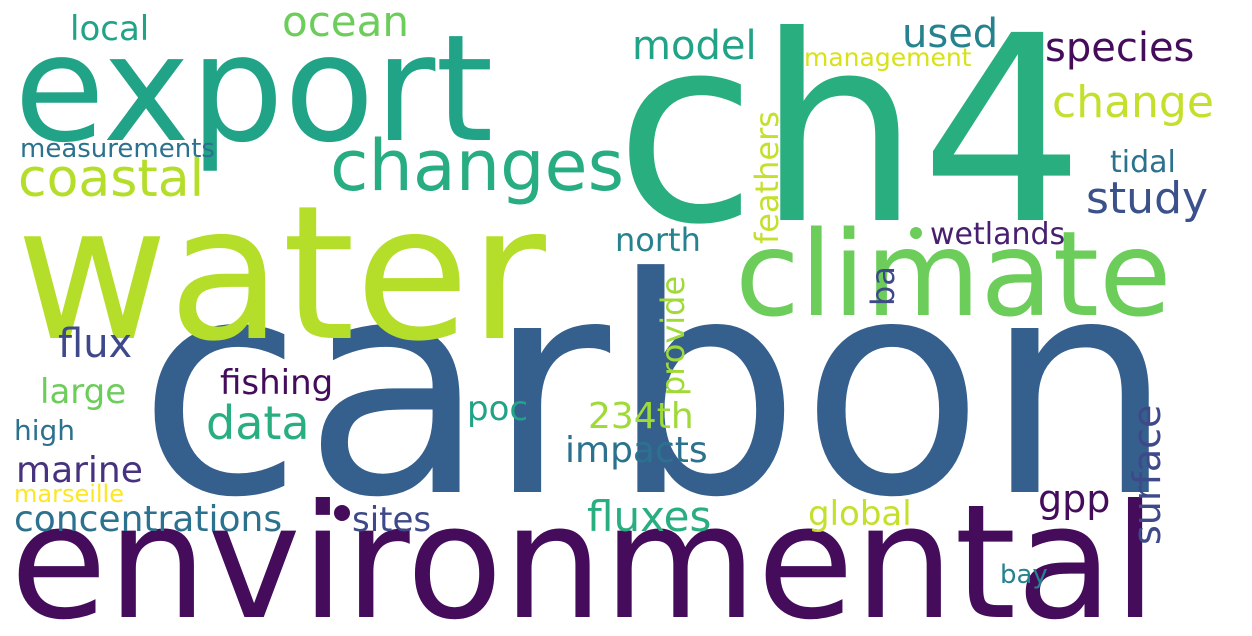 Image resolution: width=1252 pixels, height=636 pixels. What do you see at coordinates (1119, 48) in the screenshot?
I see `word-species: species` at bounding box center [1119, 48].